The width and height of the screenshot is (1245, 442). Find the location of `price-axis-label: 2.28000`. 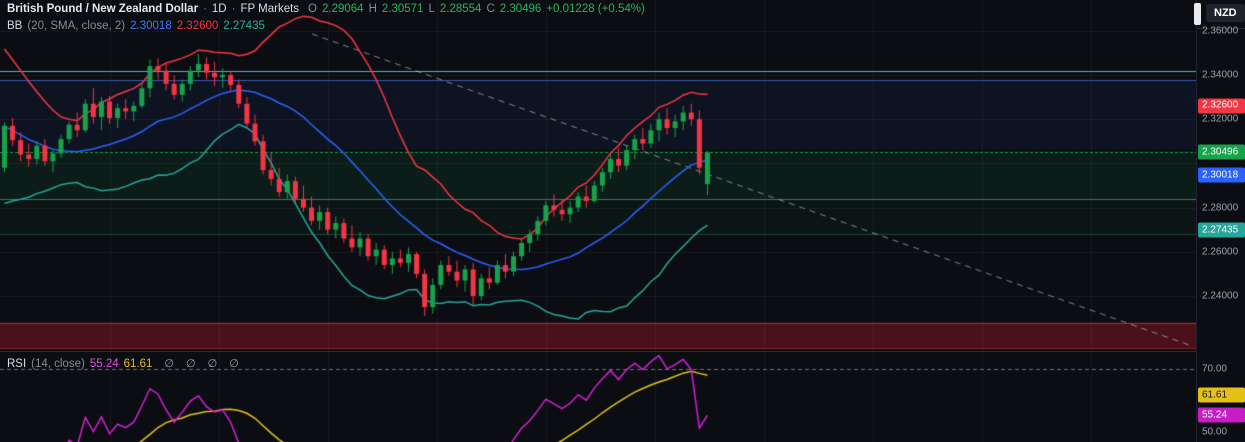

price-axis-label: 2.28000 is located at coordinates (1220, 208).